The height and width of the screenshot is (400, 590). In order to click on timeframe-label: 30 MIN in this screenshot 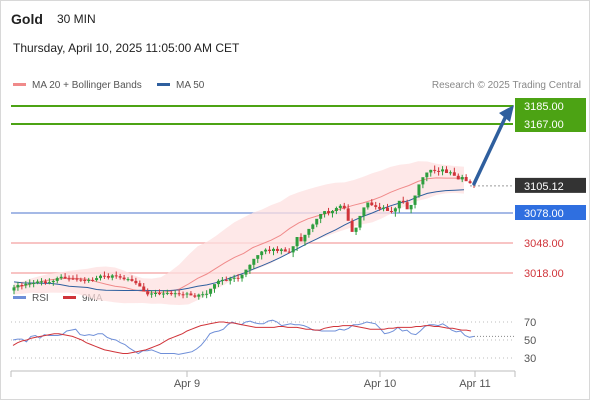, I will do `click(76, 19)`.